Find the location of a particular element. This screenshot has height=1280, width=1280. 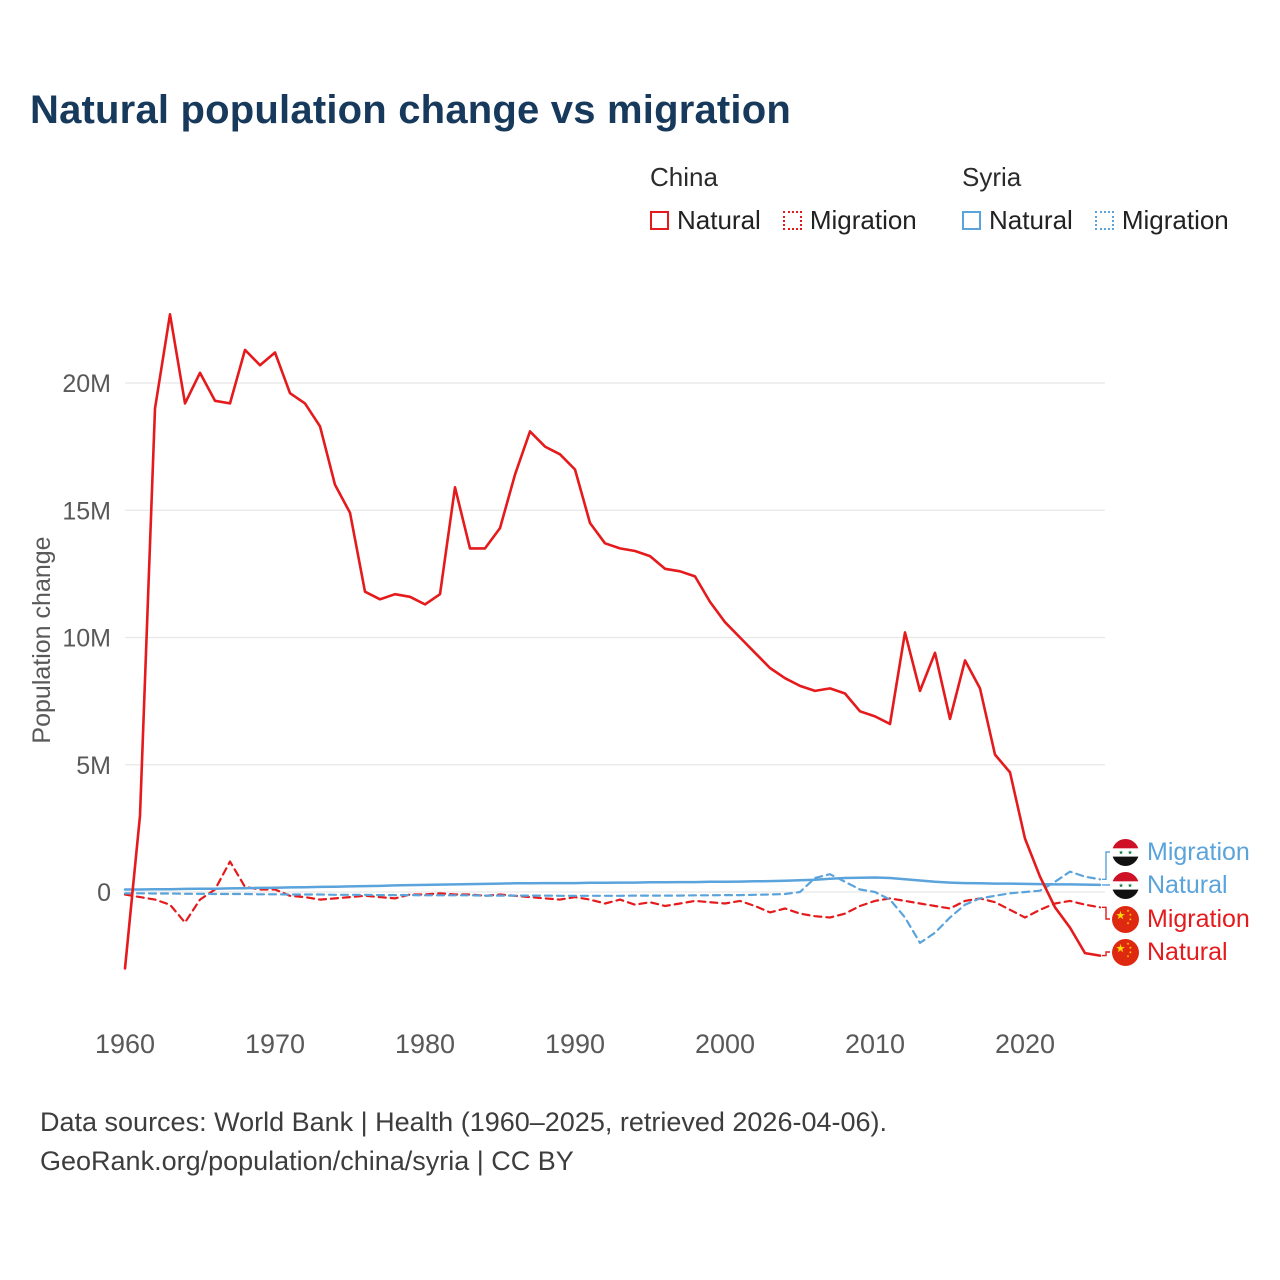

x-tick-label: 1970 is located at coordinates (275, 1044).